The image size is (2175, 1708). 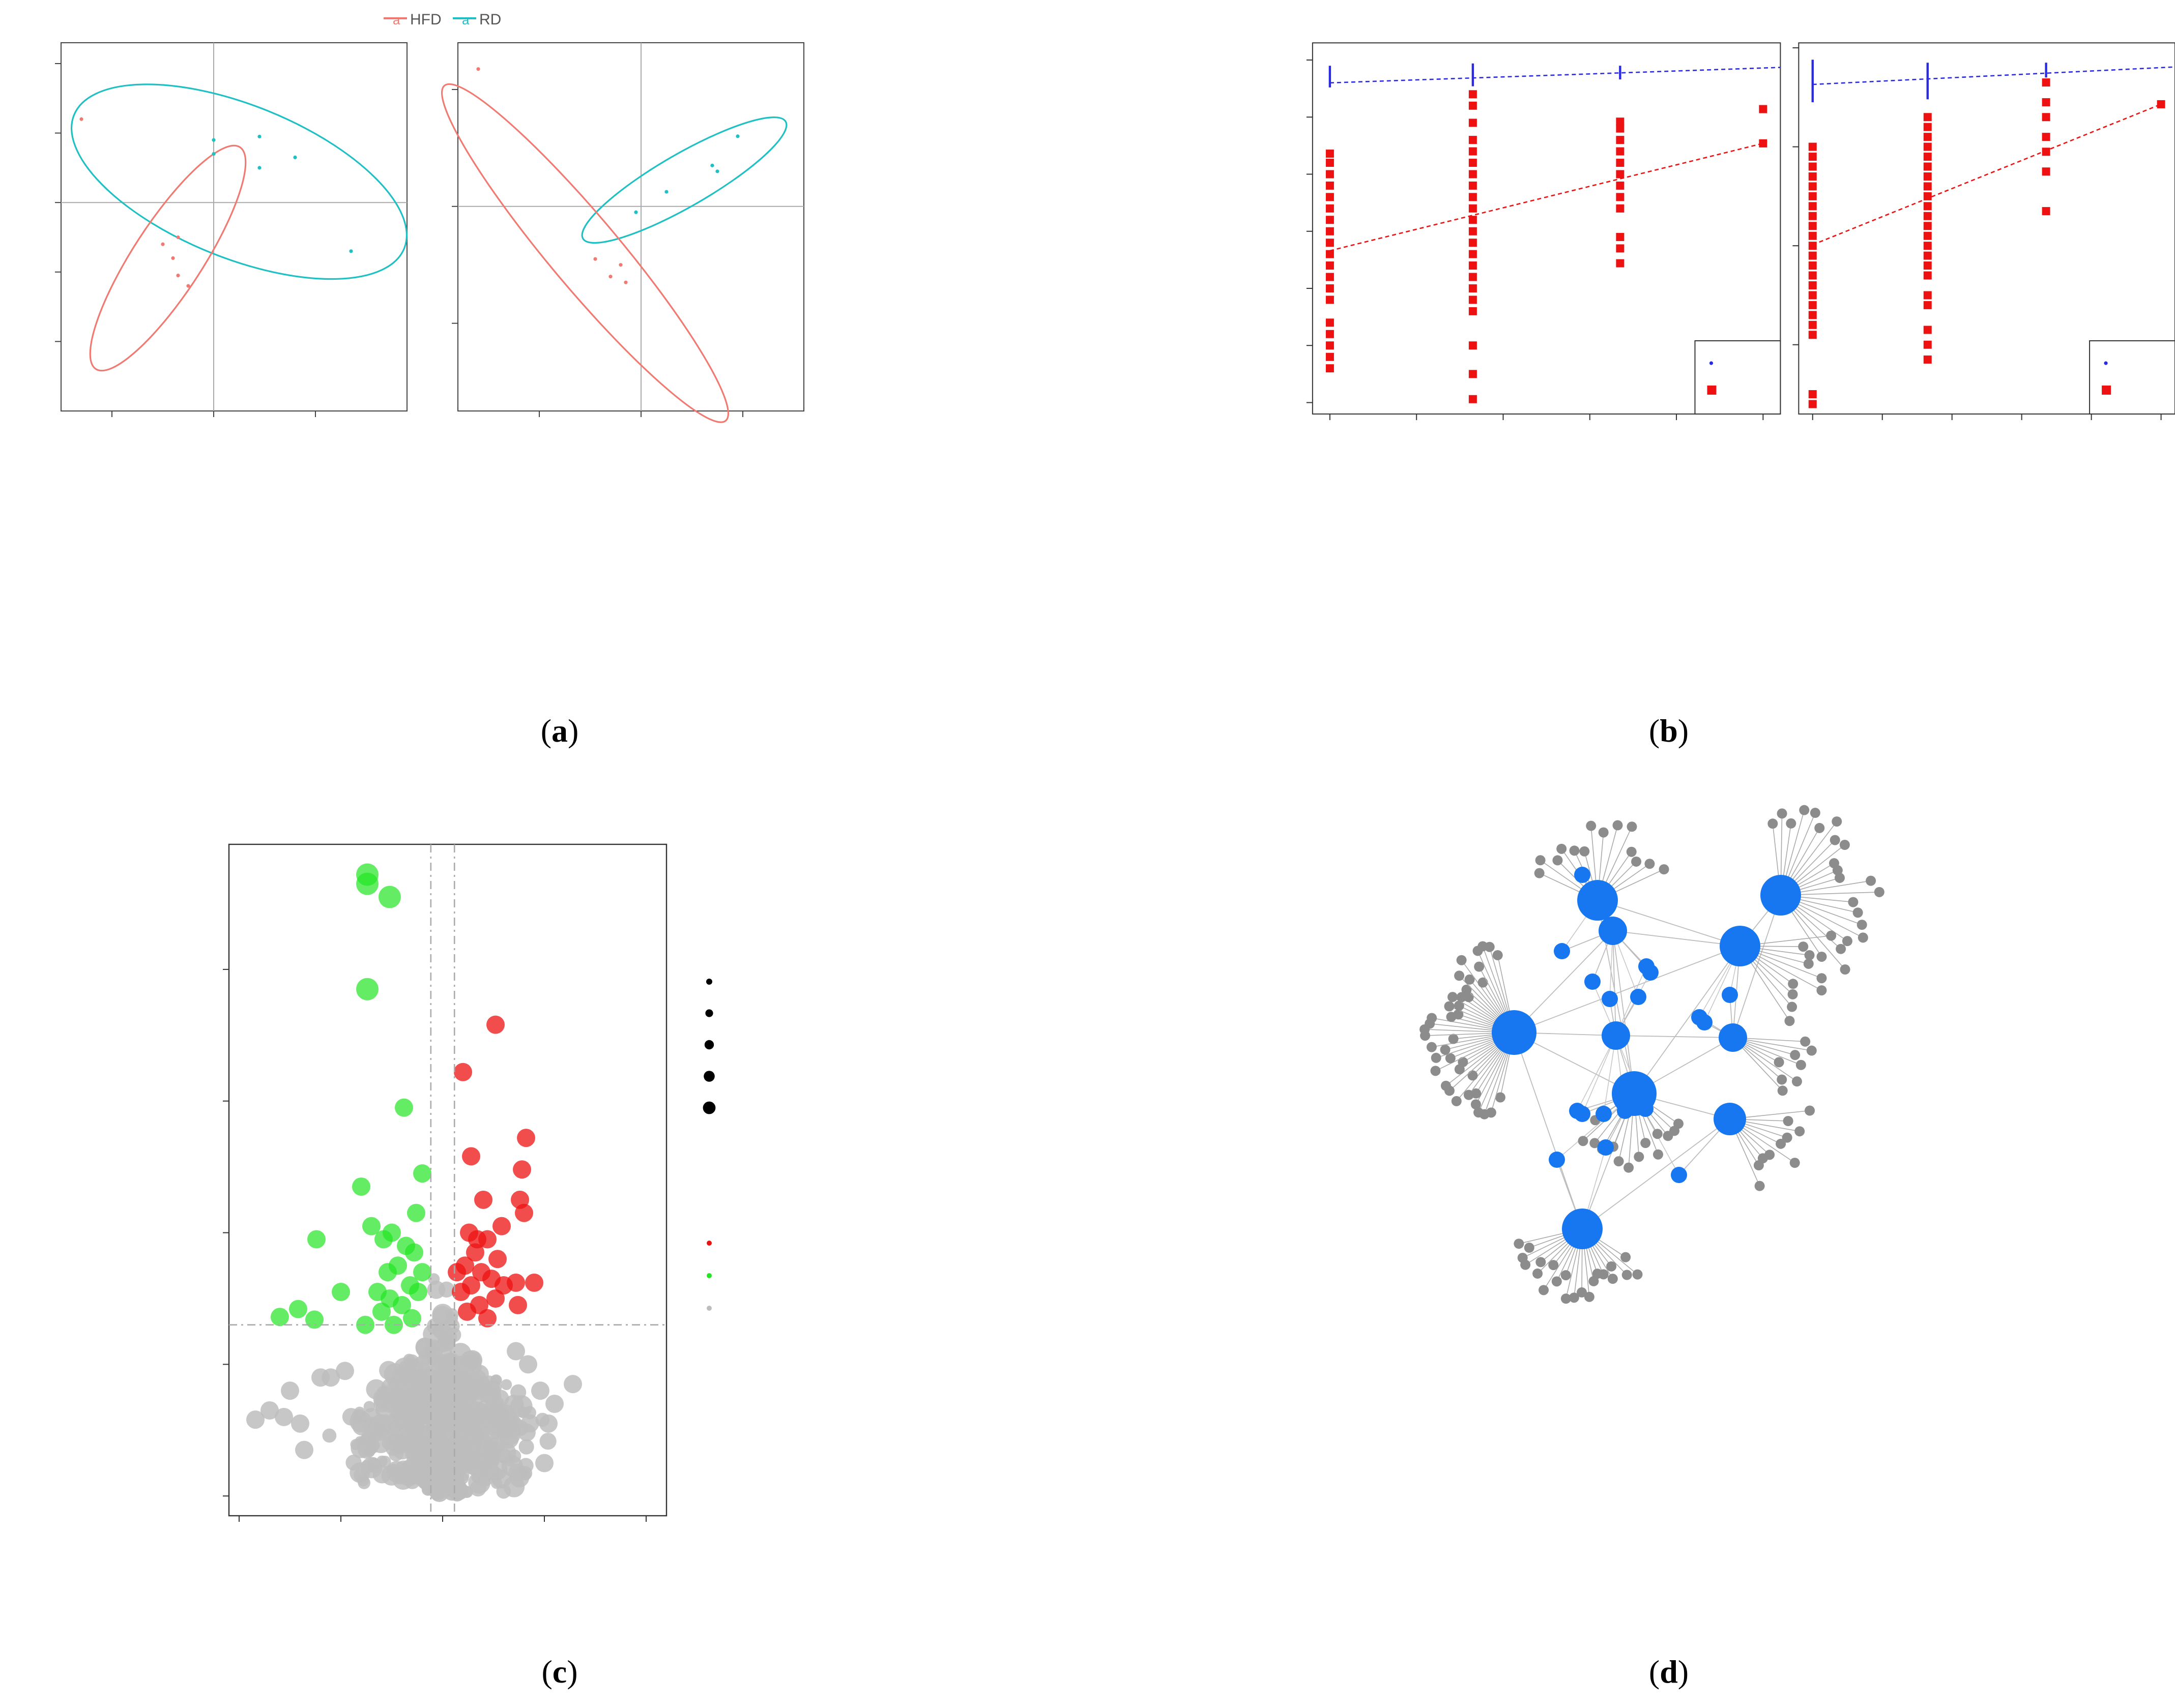 What do you see at coordinates (2106, 390) in the screenshot?
I see `legend-q2-marker` at bounding box center [2106, 390].